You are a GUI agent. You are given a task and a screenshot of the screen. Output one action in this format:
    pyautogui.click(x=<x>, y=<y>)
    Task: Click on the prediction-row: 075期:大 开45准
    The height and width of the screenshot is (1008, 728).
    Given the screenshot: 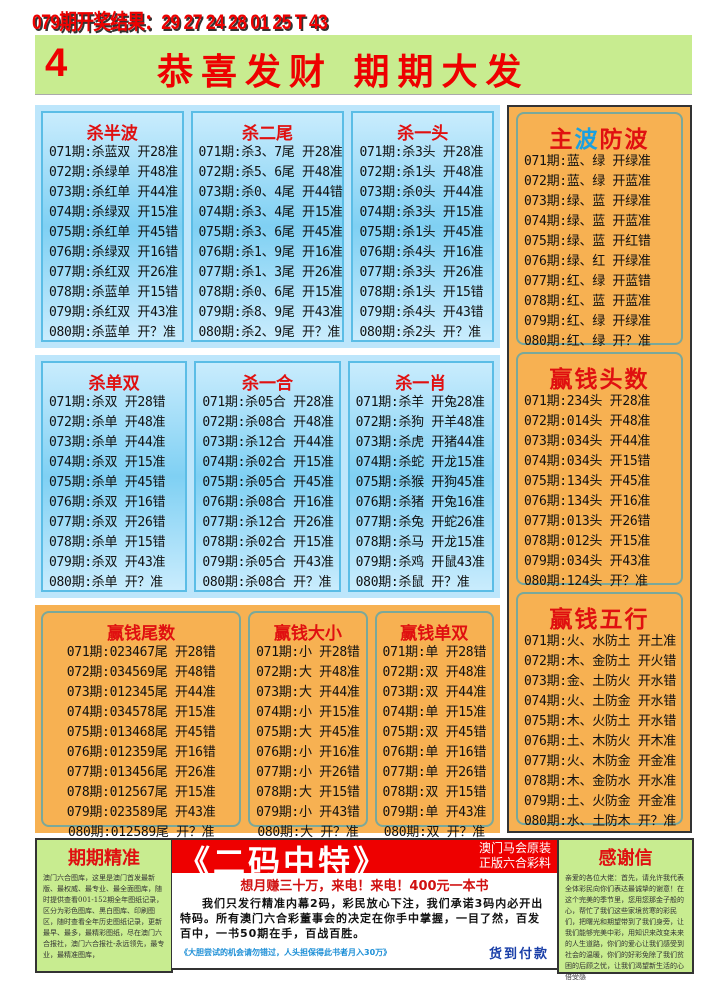 What is the action you would take?
    pyautogui.click(x=308, y=732)
    